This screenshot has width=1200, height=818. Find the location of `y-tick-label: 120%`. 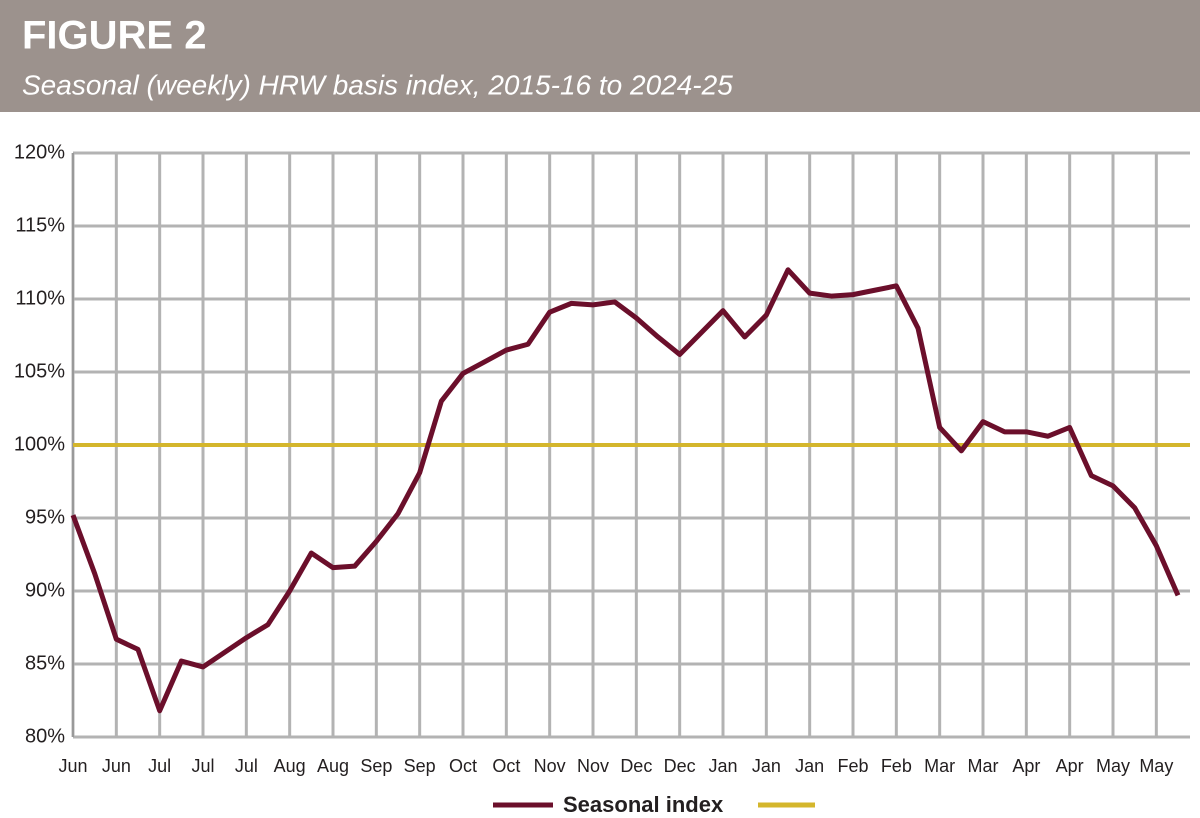

y-tick-label: 120% is located at coordinates (39, 152).